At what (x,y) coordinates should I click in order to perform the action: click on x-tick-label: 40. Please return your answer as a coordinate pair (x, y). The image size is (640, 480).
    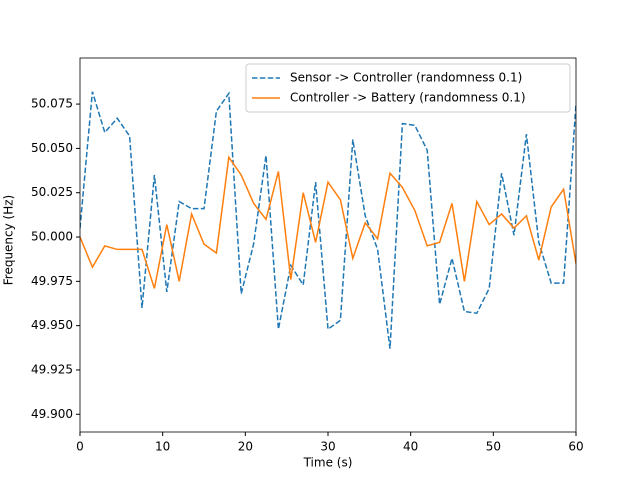
    Looking at the image, I should click on (410, 447).